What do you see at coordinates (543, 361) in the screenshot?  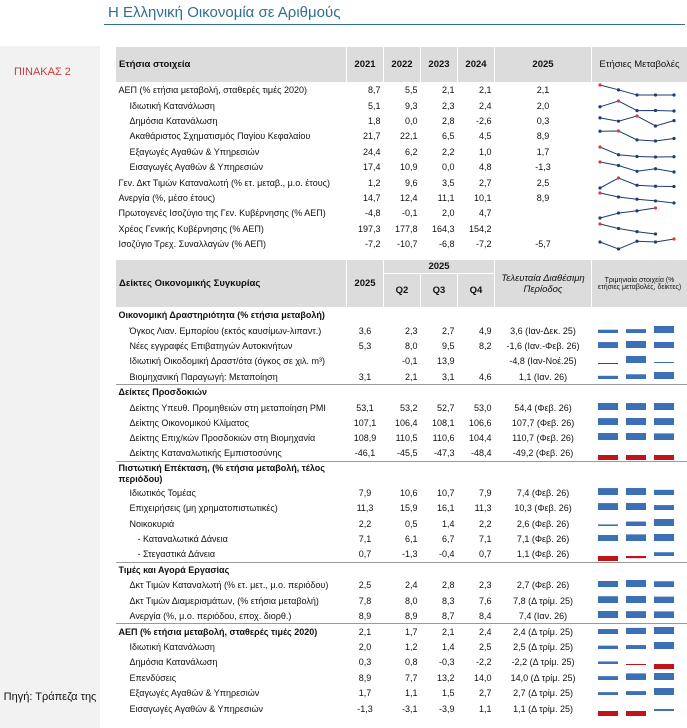 I see `latest-period: -4,8 (Ιαν-Νοέ.25)` at bounding box center [543, 361].